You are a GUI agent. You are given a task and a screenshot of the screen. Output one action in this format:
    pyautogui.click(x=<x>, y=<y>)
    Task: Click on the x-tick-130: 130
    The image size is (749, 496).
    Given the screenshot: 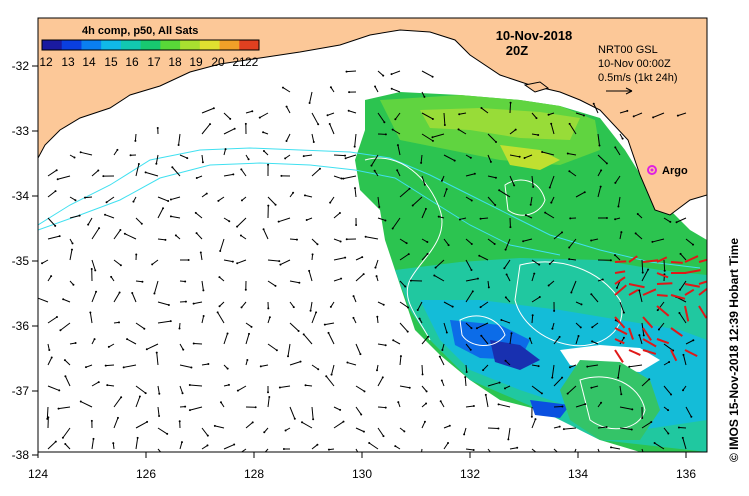 What is the action you would take?
    pyautogui.click(x=362, y=474)
    